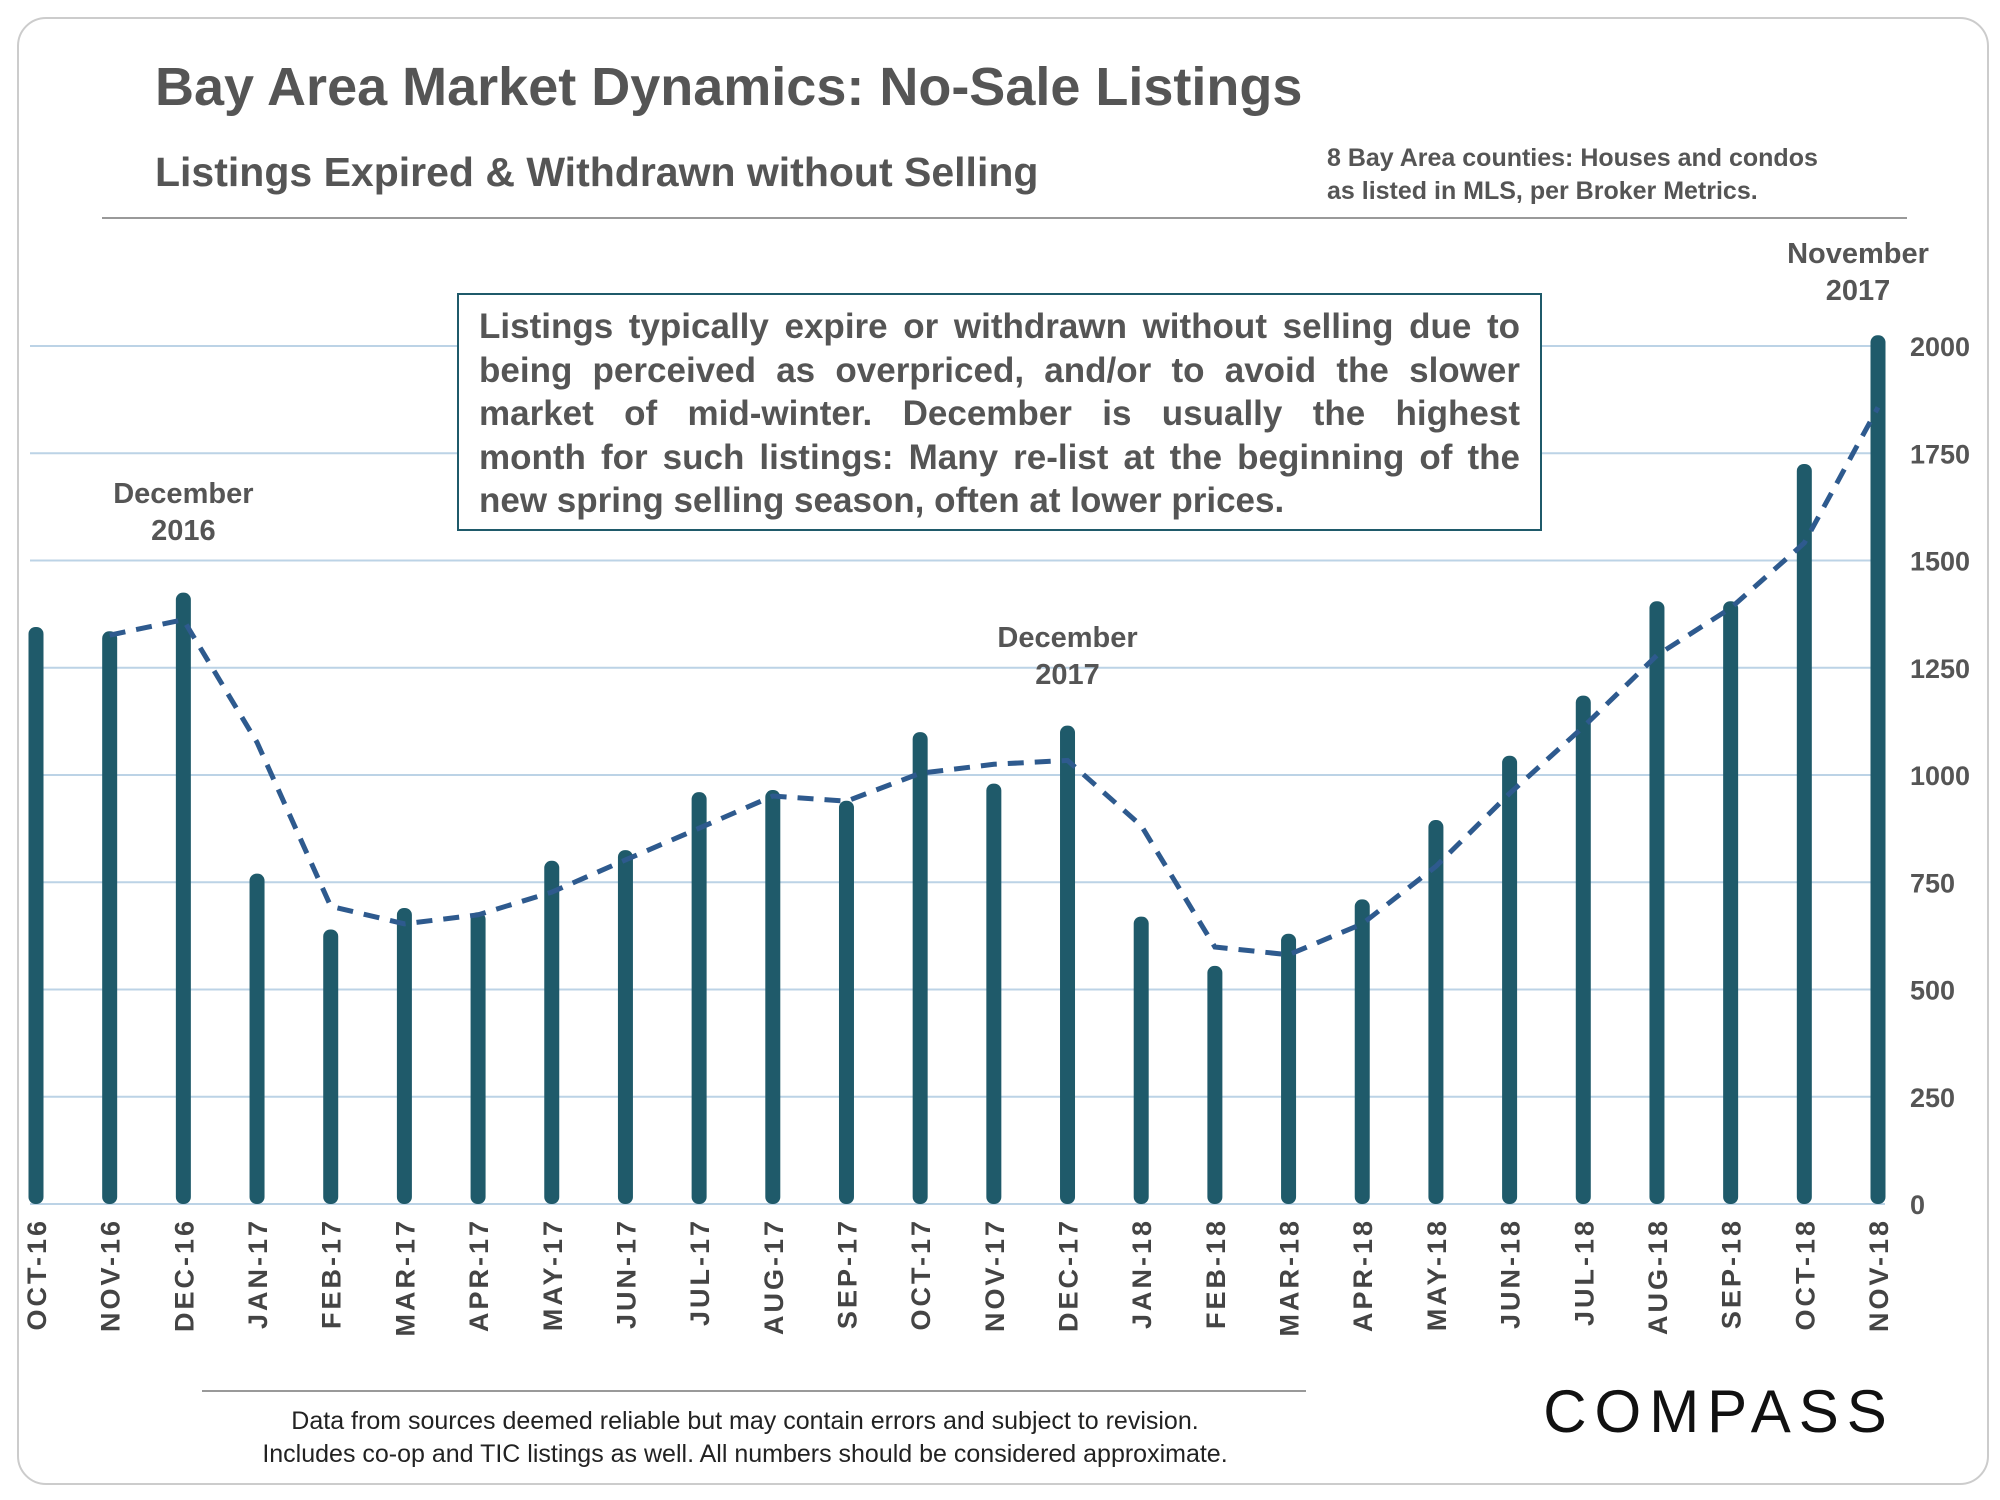 Image resolution: width=2000 pixels, height=1500 pixels. I want to click on x-tick-label: MAY-18, so click(1437, 1274).